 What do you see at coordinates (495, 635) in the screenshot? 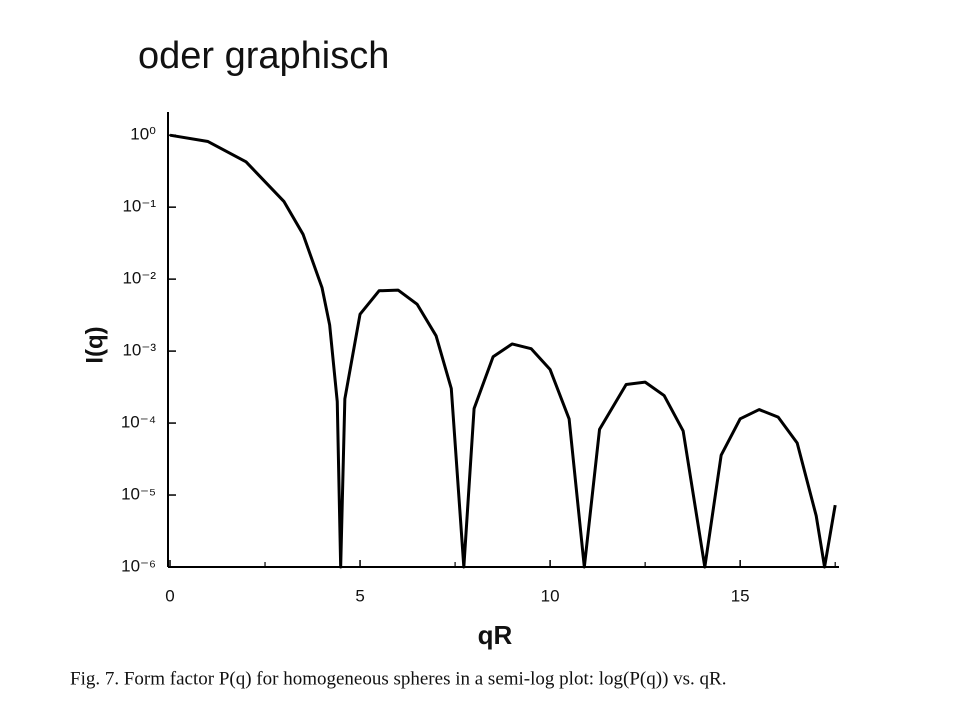
I see `x-axis-label: qR` at bounding box center [495, 635].